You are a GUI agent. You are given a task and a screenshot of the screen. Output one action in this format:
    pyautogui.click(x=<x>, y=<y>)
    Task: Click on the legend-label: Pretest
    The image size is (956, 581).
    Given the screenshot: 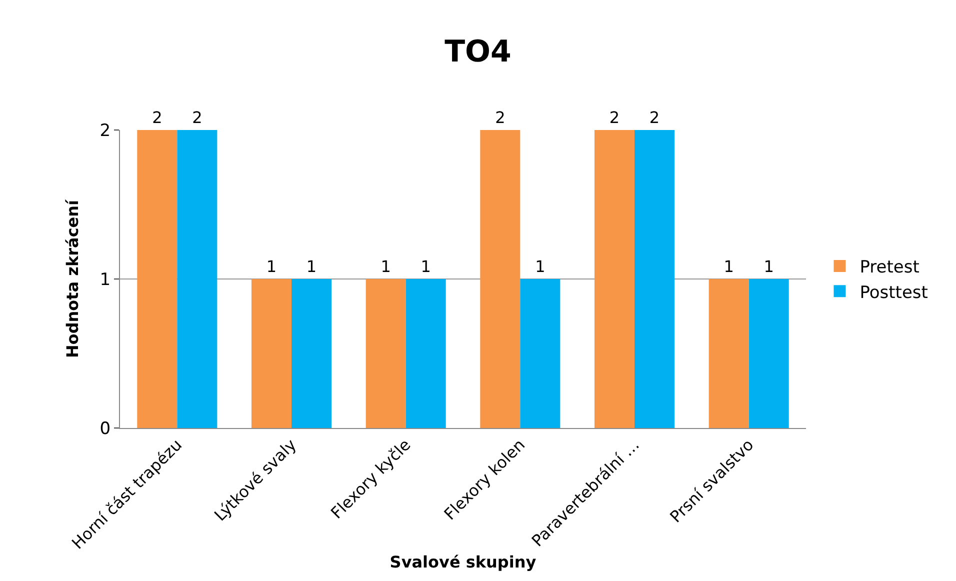 What is the action you would take?
    pyautogui.click(x=890, y=268)
    